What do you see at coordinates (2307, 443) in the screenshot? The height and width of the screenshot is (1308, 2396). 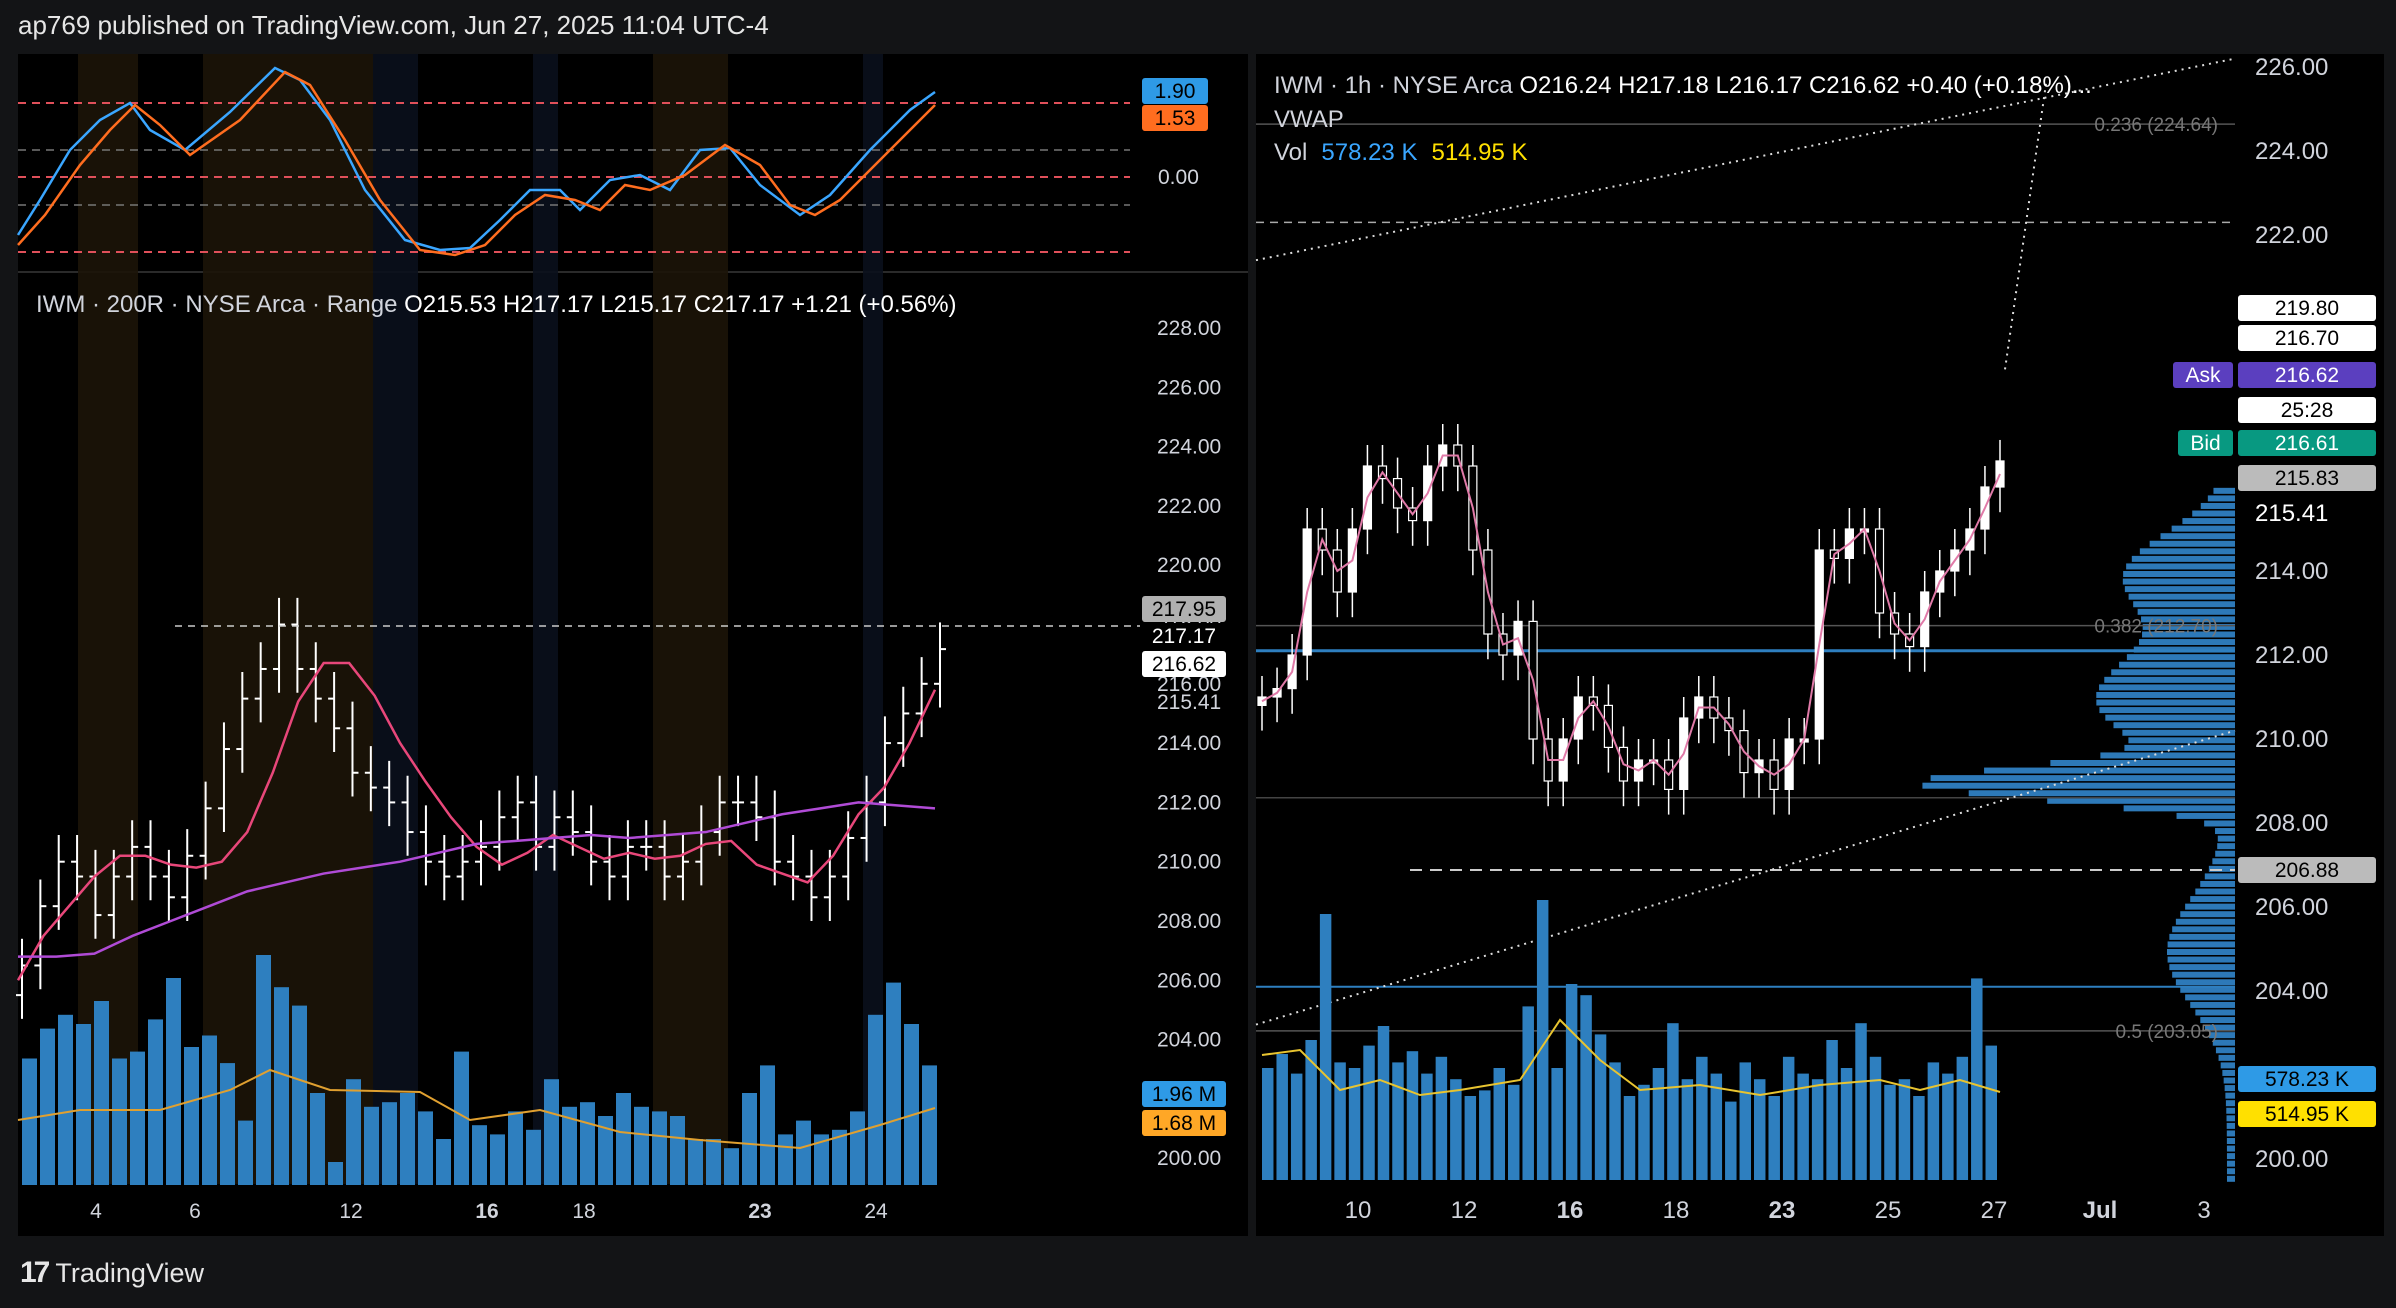 I see `bid-price-bg` at bounding box center [2307, 443].